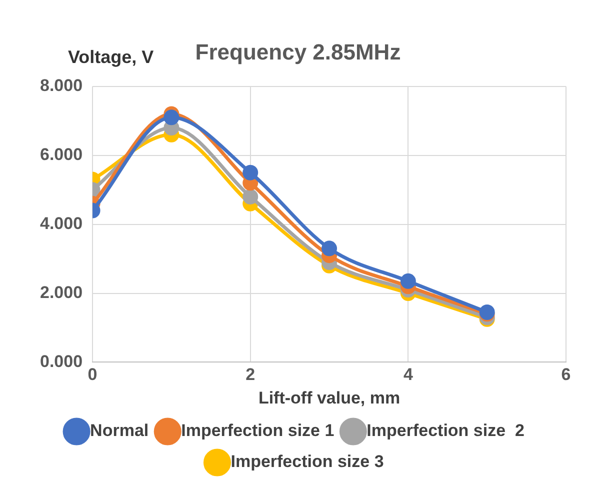 The image size is (596, 491). I want to click on y-tick-label: 8.000, so click(61, 86).